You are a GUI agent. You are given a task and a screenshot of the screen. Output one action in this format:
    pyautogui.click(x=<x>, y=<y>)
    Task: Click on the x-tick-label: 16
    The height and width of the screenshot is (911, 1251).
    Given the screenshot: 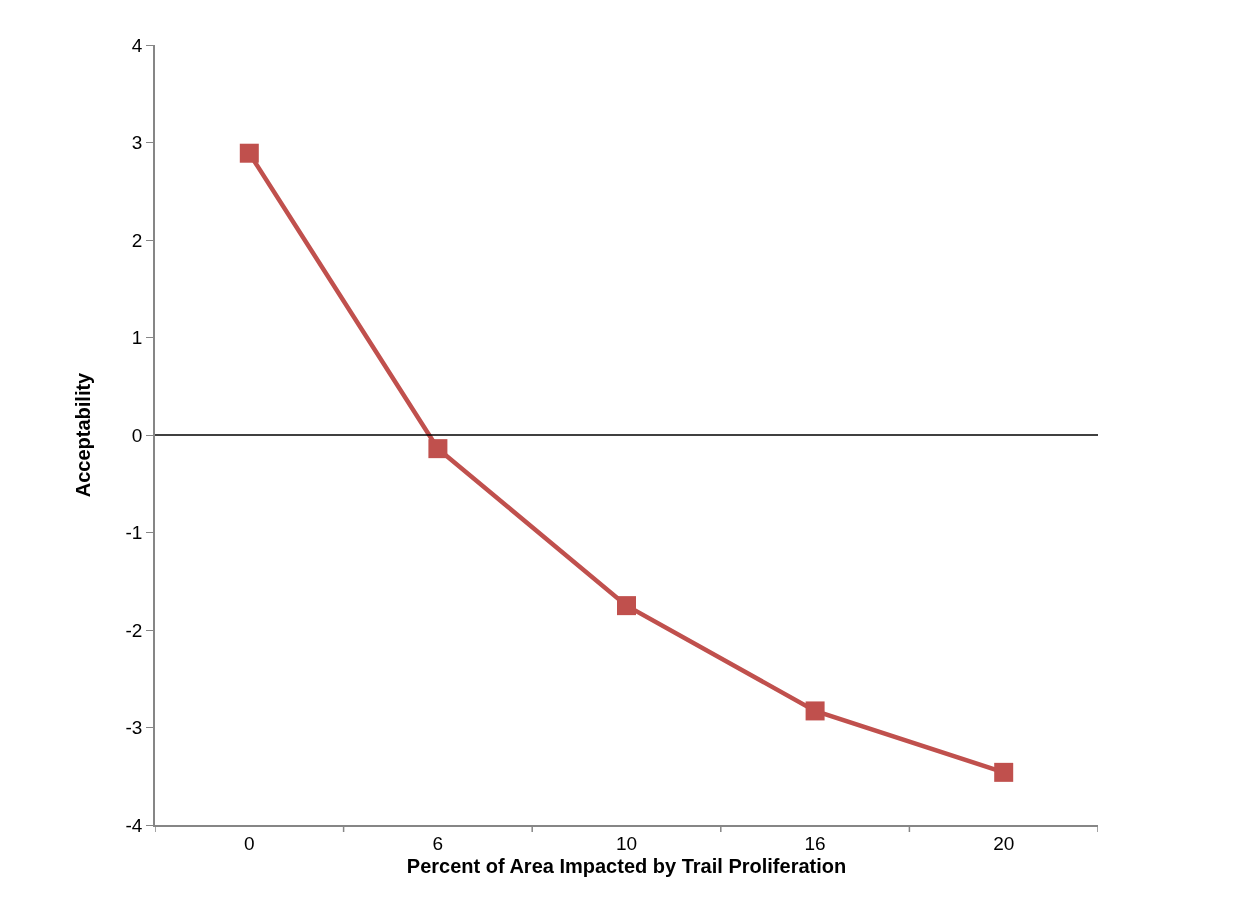 What is the action you would take?
    pyautogui.click(x=815, y=843)
    